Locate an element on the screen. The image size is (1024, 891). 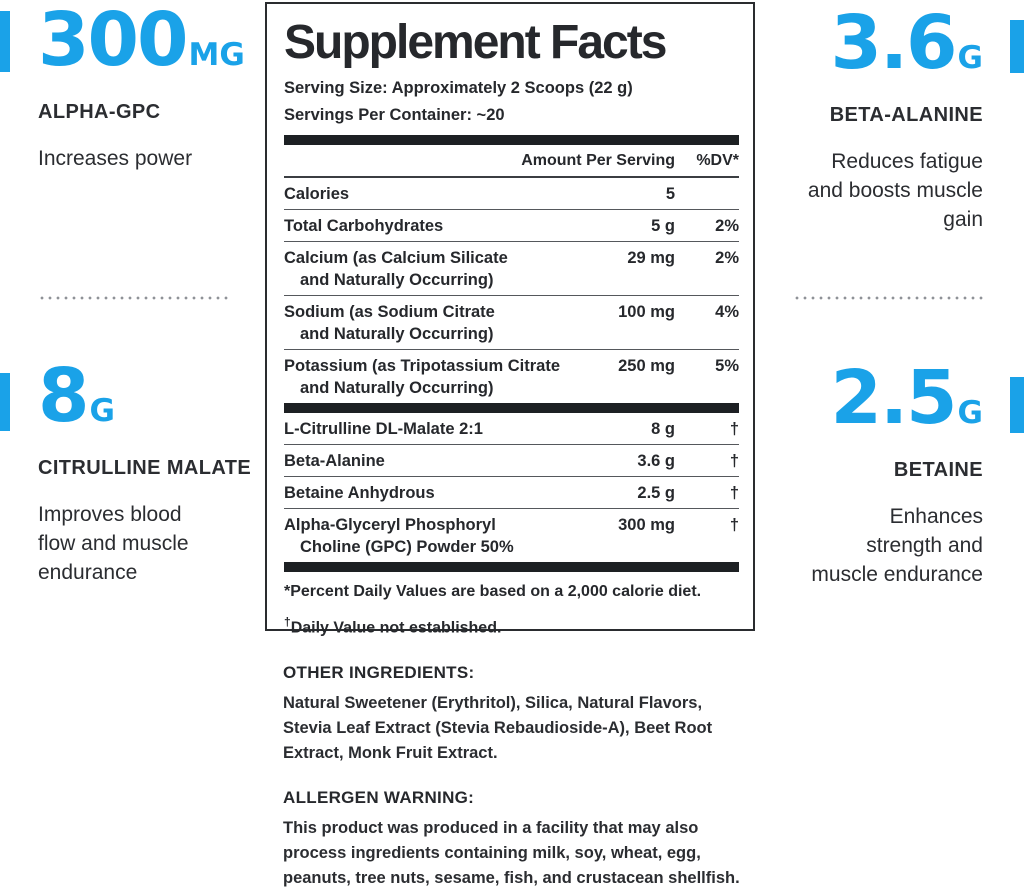
nutrient-amount: 300 mg is located at coordinates (646, 525).